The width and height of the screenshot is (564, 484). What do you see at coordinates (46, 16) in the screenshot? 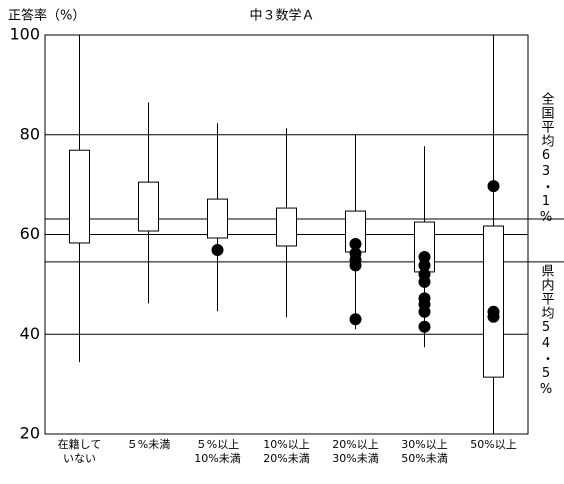
I see `y-axis-label: 正答率（%）` at bounding box center [46, 16].